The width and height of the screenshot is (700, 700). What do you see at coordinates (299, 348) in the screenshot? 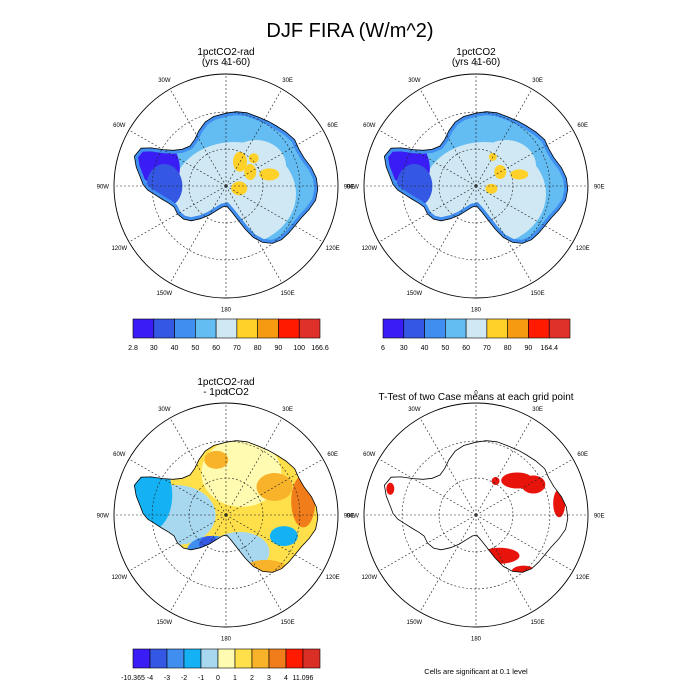
I see `colorbar-label: 100` at bounding box center [299, 348].